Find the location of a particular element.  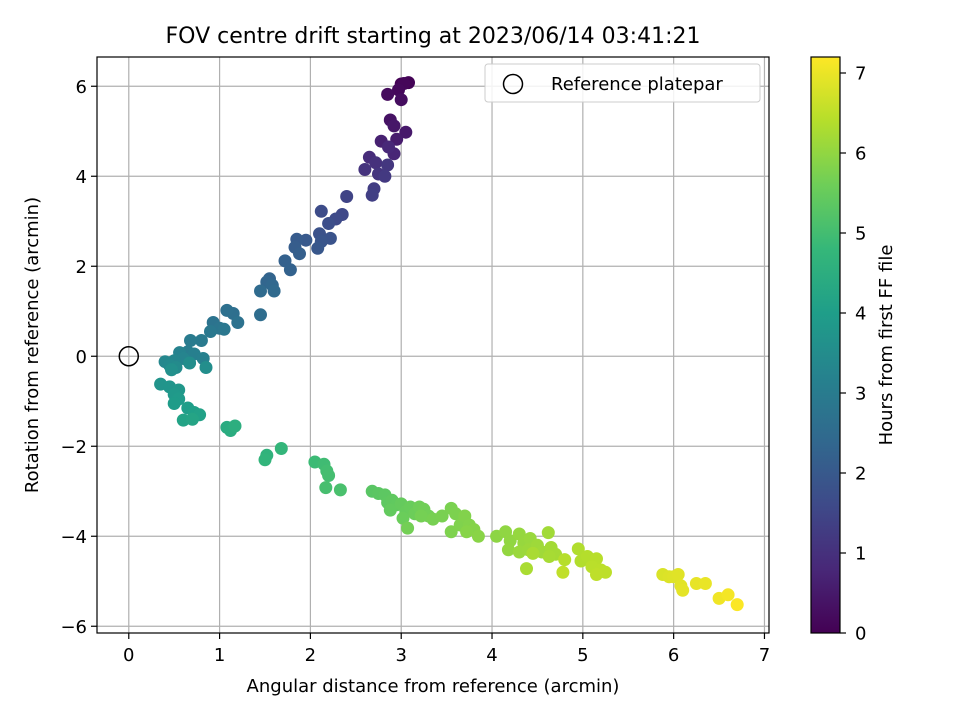

legend-box is located at coordinates (622, 83).